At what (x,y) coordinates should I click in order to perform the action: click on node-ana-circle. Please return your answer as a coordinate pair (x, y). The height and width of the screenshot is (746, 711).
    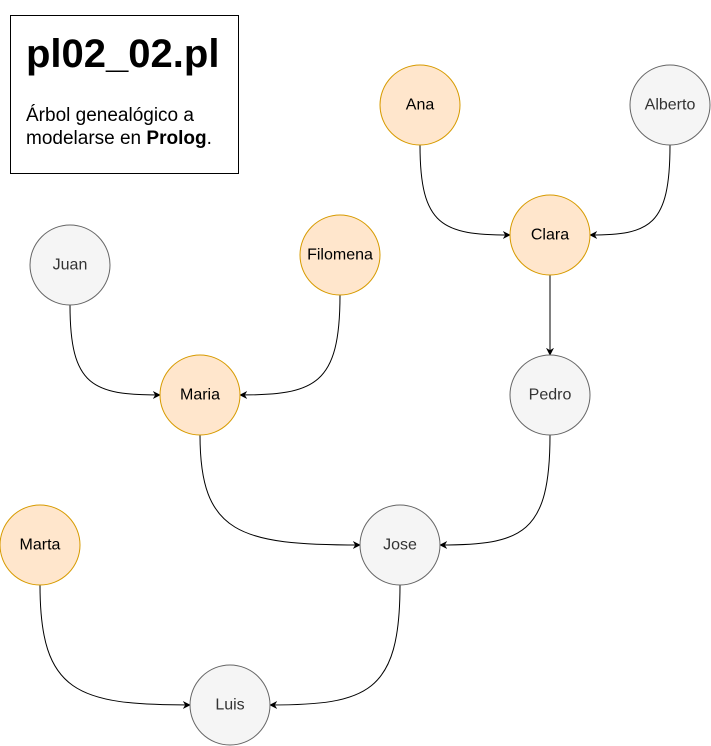
    Looking at the image, I should click on (420, 105).